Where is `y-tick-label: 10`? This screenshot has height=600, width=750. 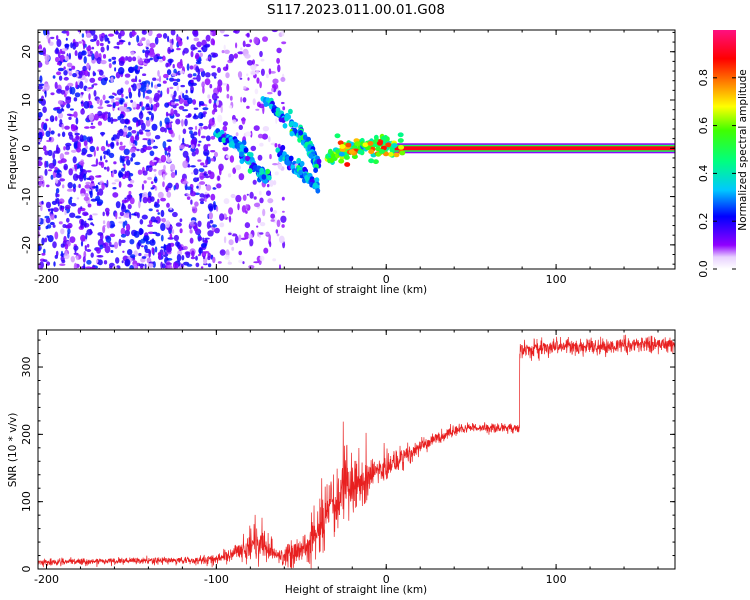 y-tick-label: 10 is located at coordinates (26, 100).